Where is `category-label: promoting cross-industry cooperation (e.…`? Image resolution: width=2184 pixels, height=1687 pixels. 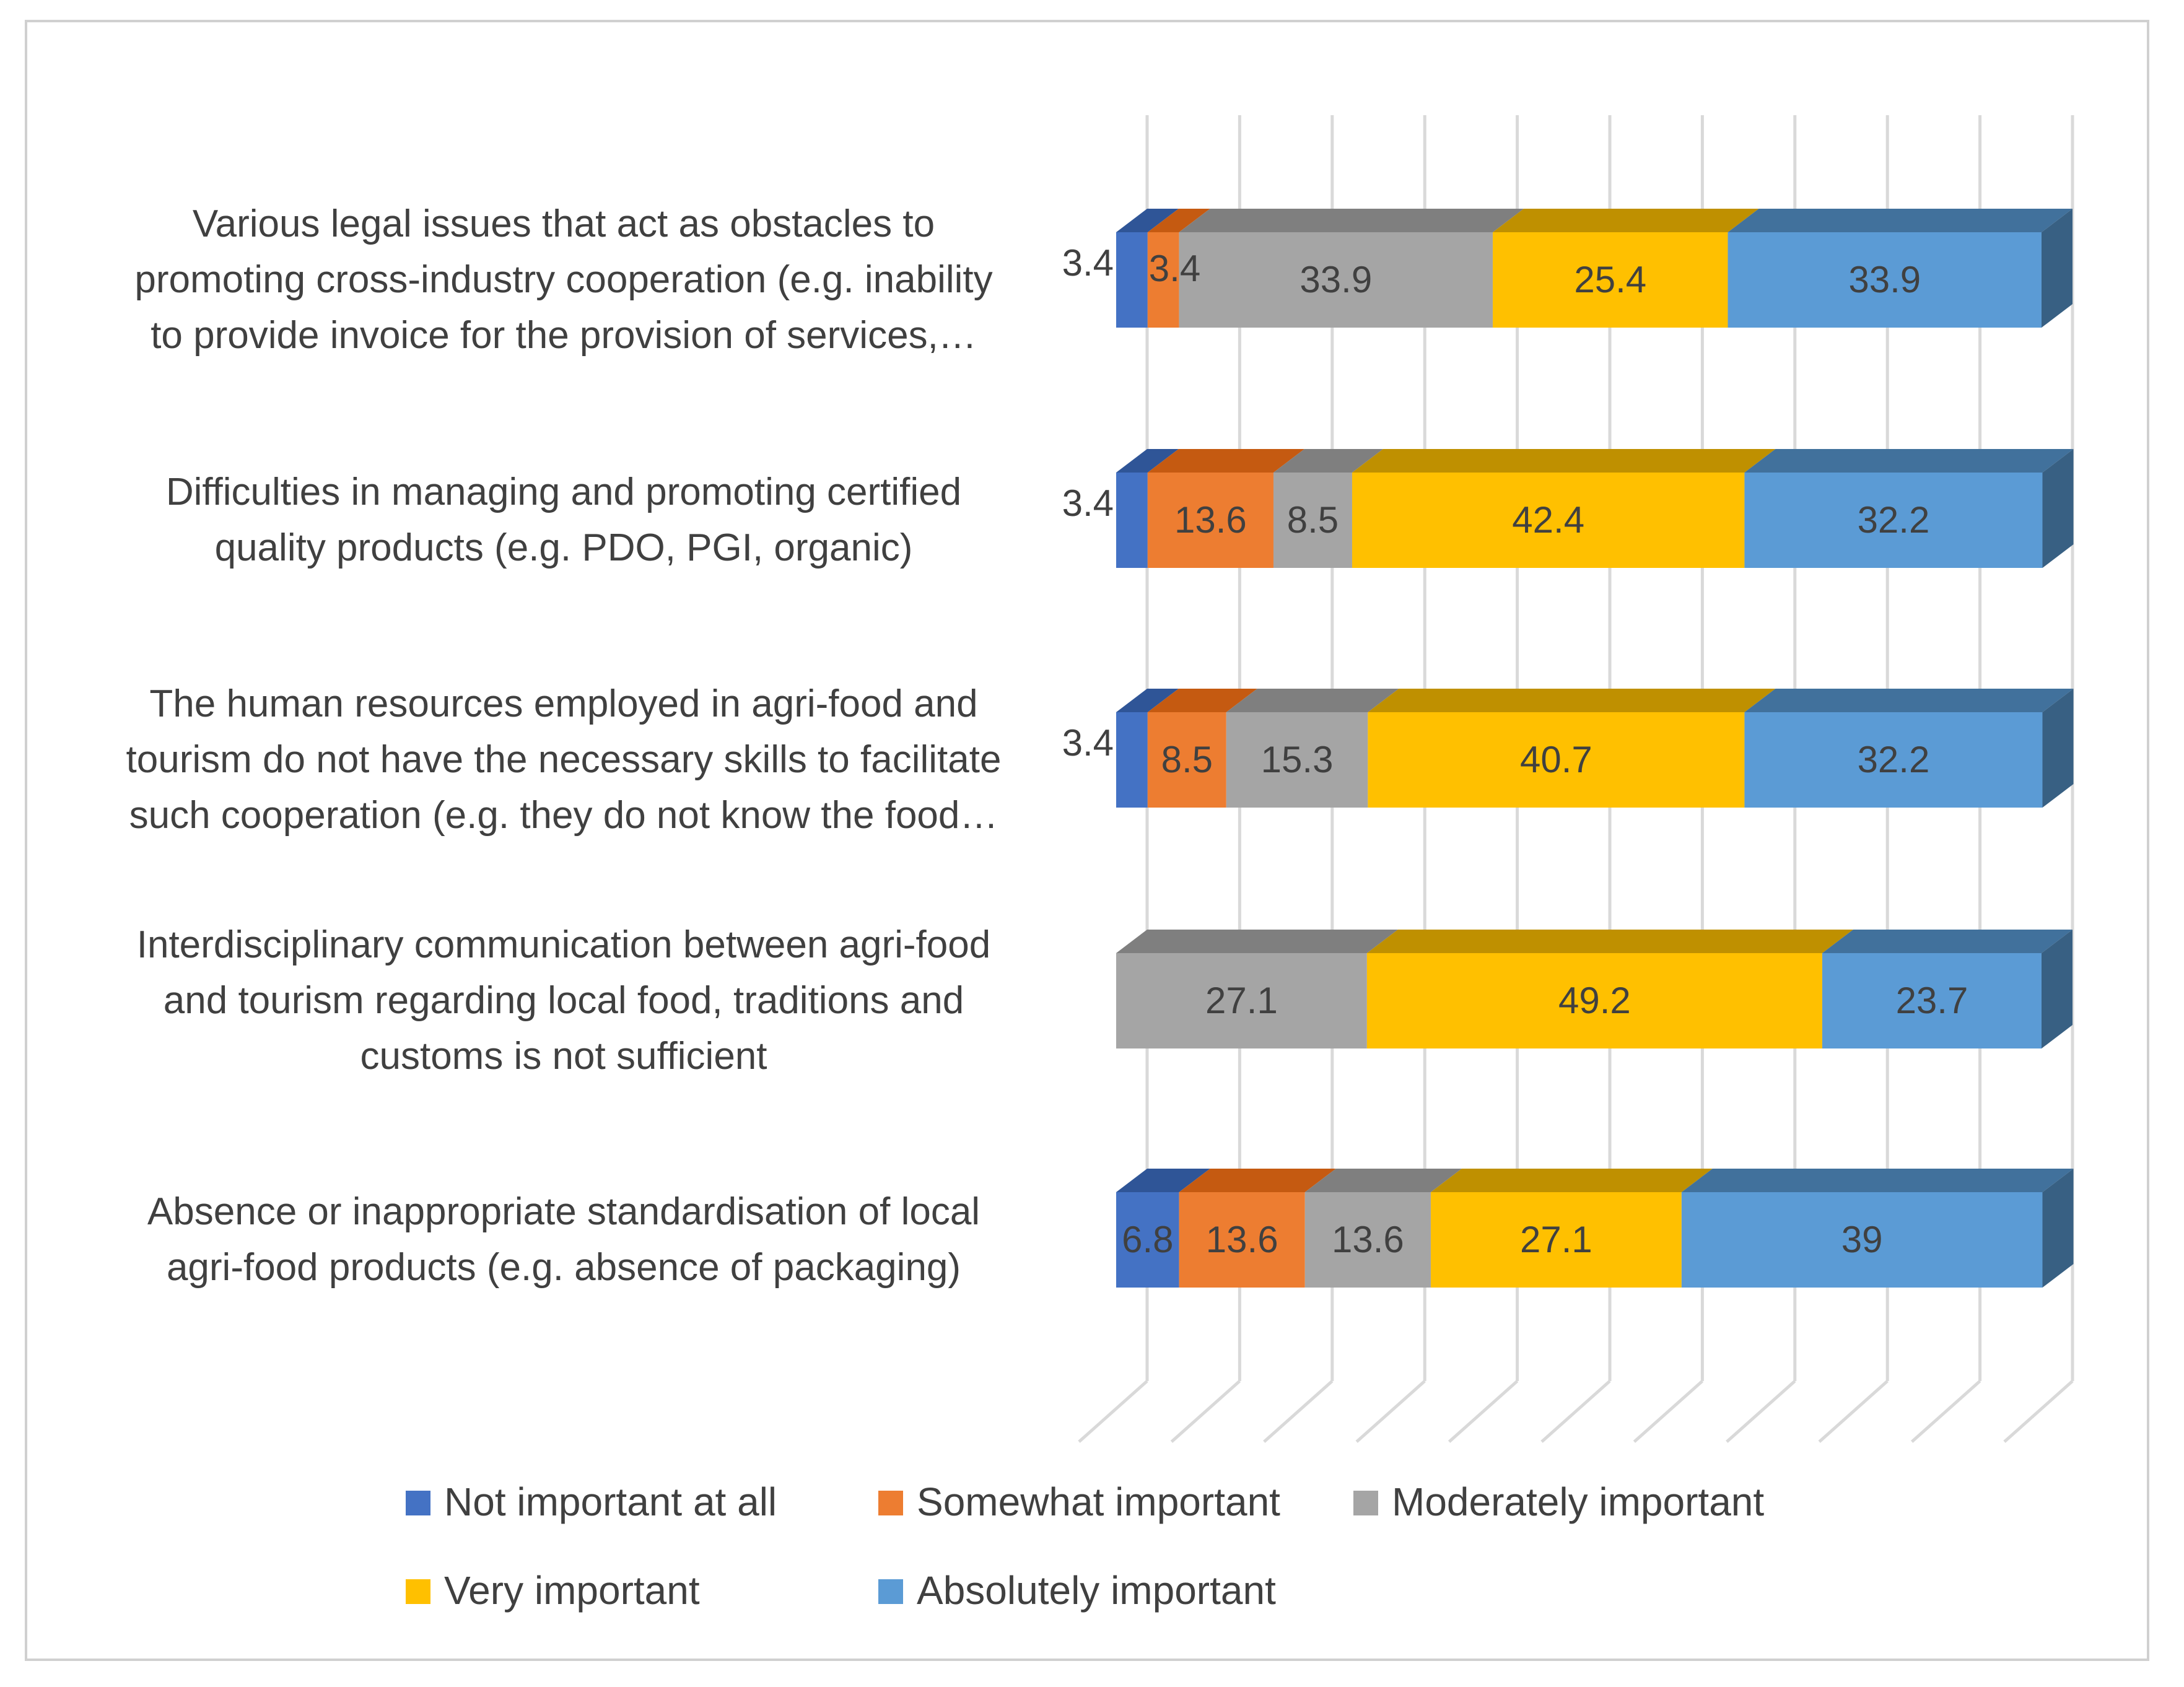
category-label: promoting cross-industry cooperation (e.… is located at coordinates (563, 279).